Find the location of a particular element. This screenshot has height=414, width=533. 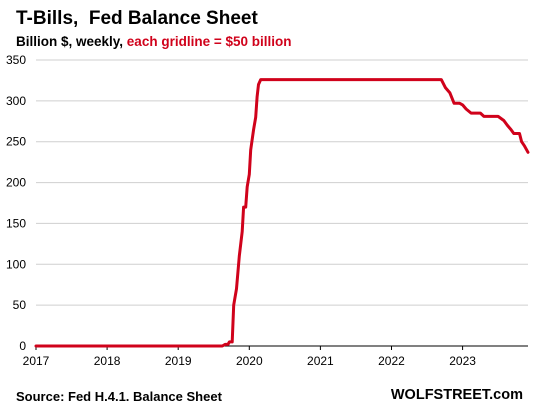

x-tick-label: 2020 is located at coordinates (249, 361).